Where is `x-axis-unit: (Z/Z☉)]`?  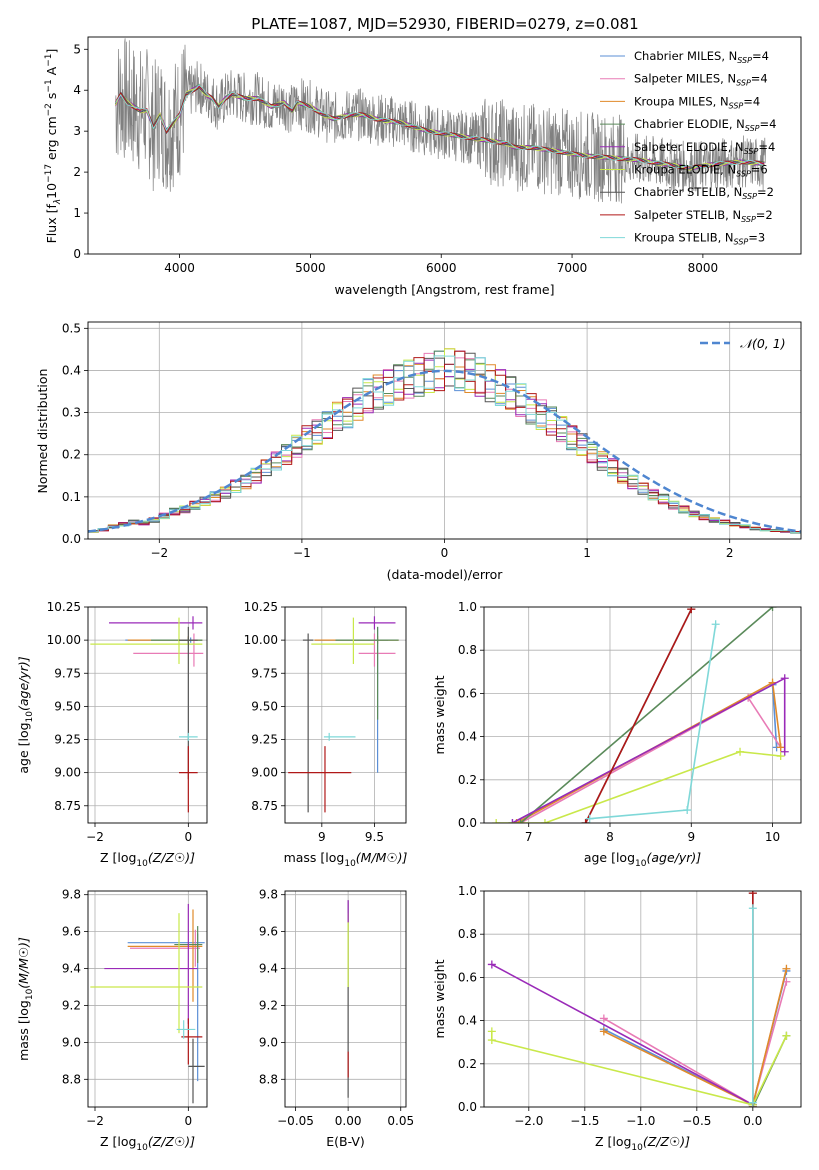
x-axis-unit: (Z/Z☉)] is located at coordinates (666, 1141).